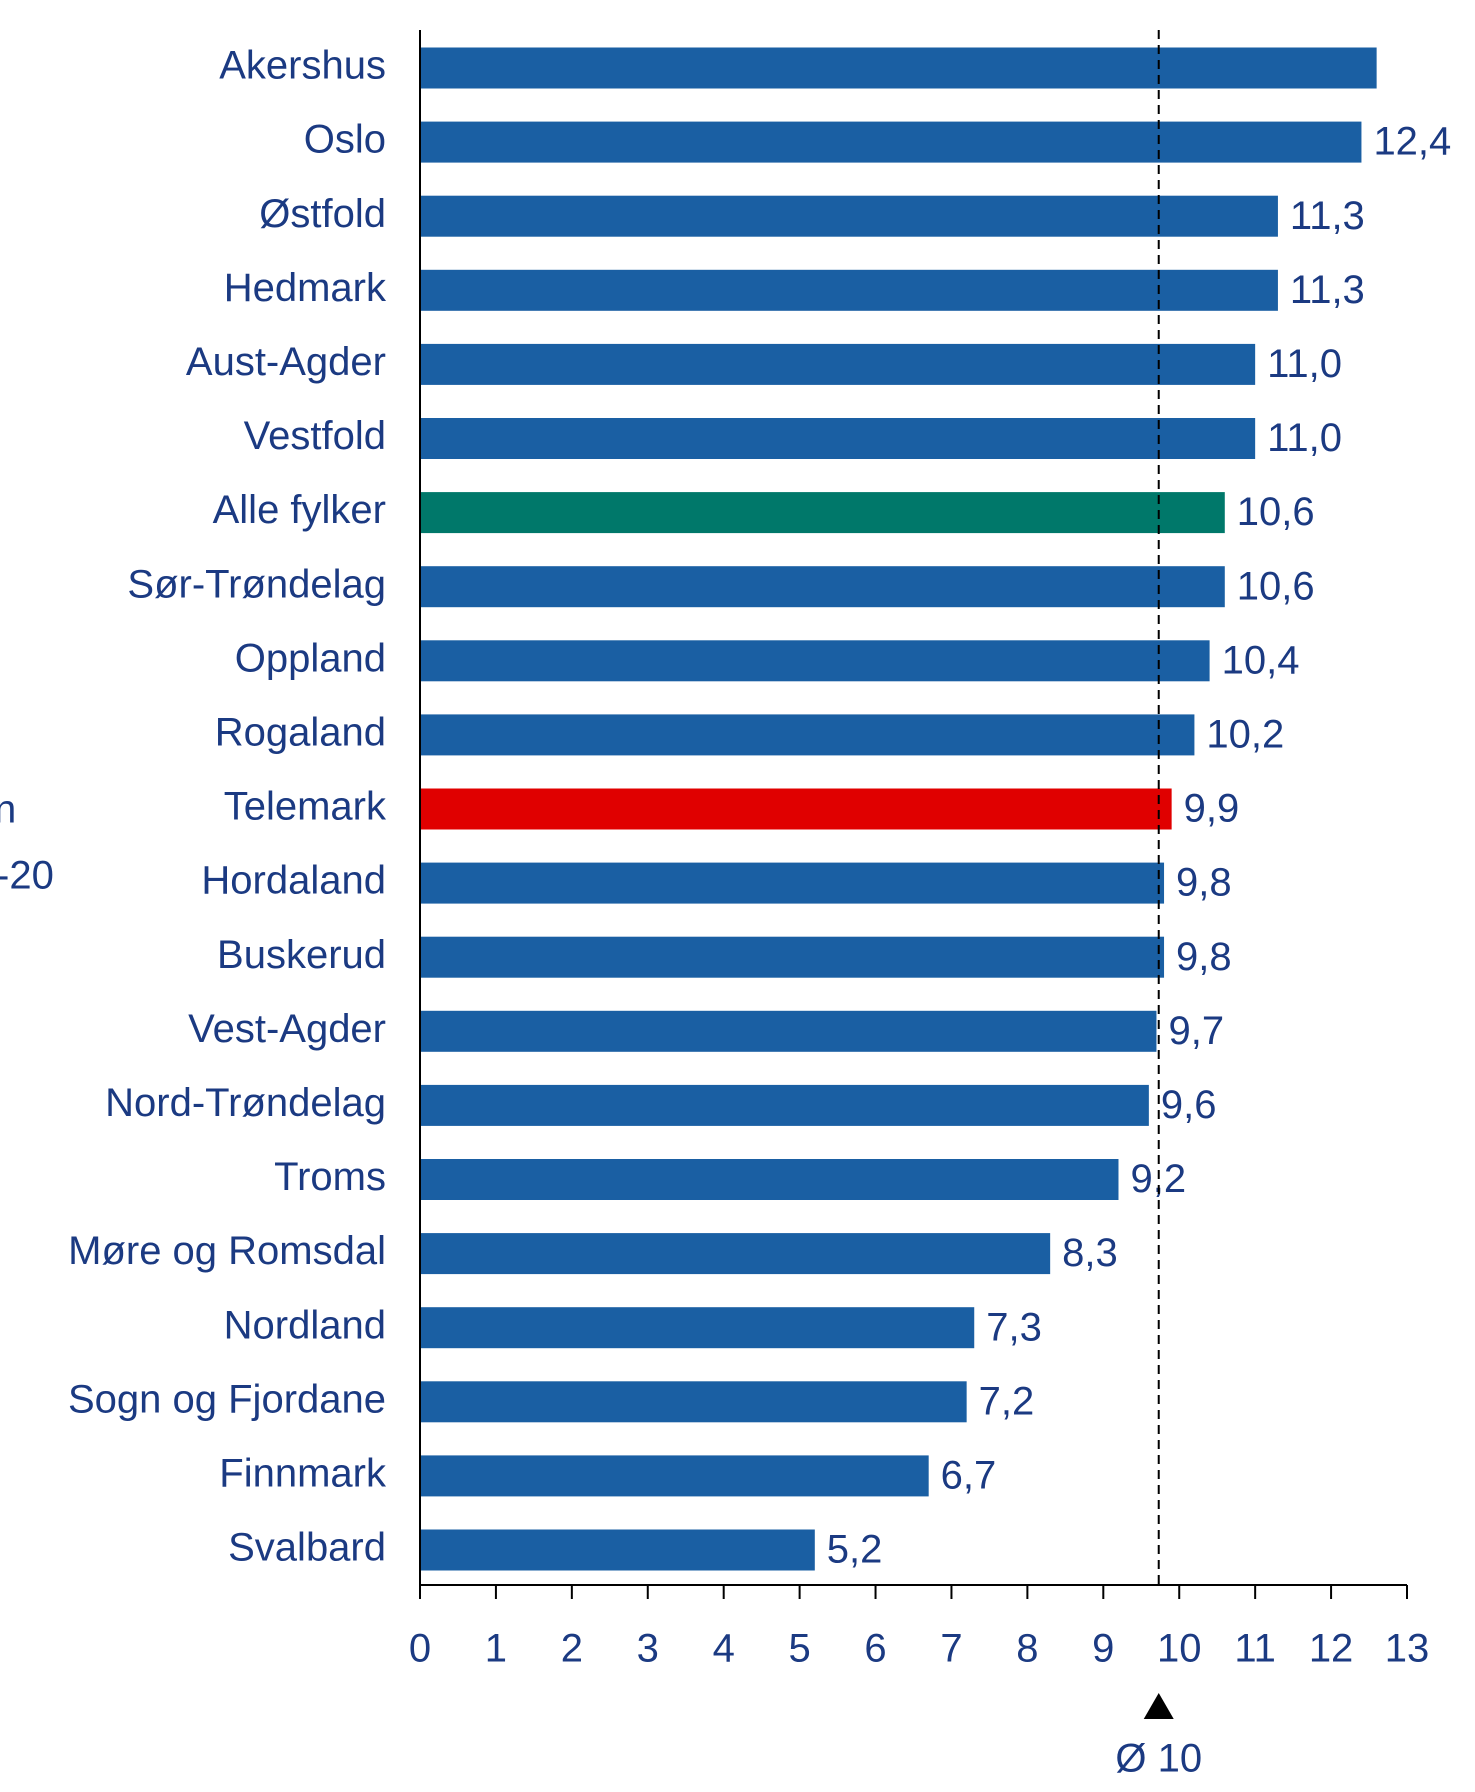 The width and height of the screenshot is (1475, 1792). Describe the element at coordinates (1090, 1253) in the screenshot. I see `value-label: 8,3` at that location.